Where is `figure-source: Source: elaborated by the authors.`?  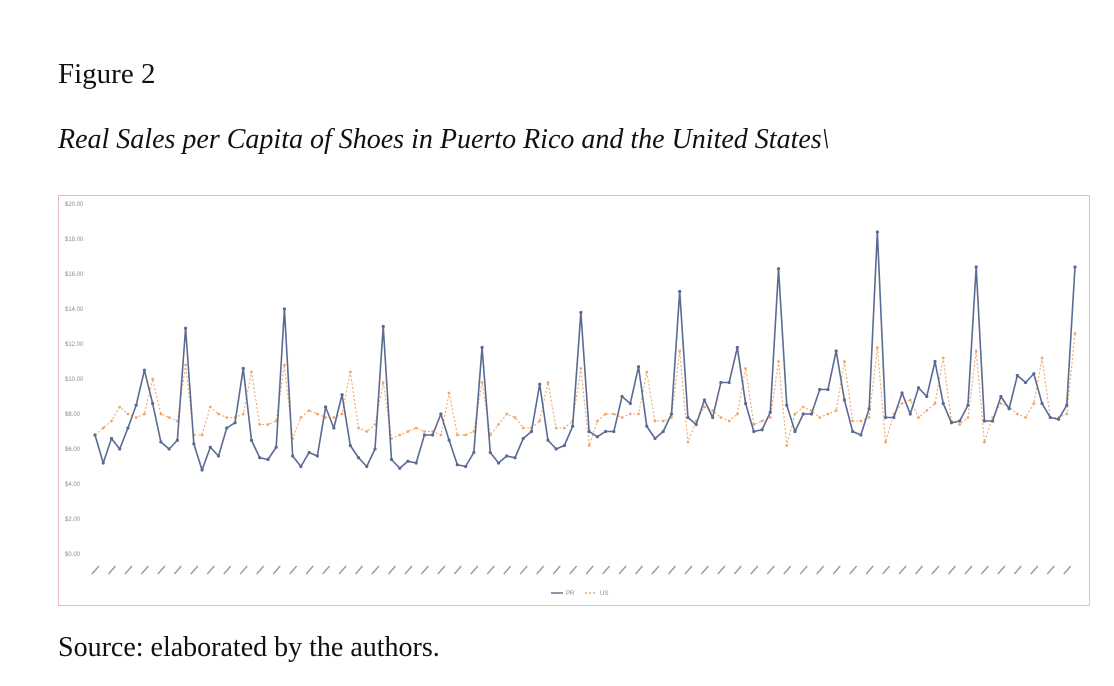
figure-source: Source: elaborated by the authors. is located at coordinates (249, 647).